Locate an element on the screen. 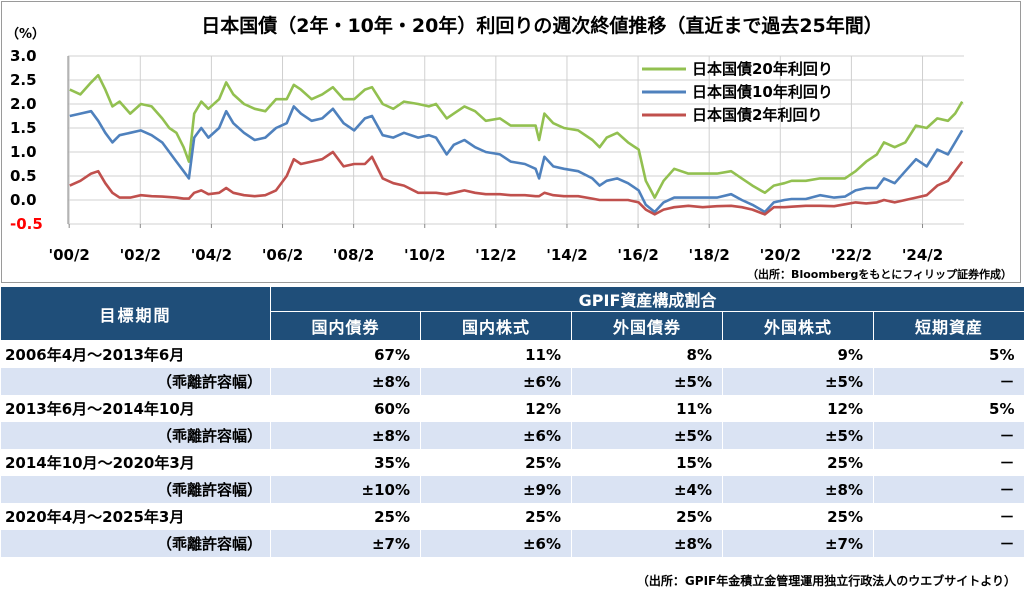 The height and width of the screenshot is (594, 1024). x-tick-label: '04/2 is located at coordinates (211, 255).